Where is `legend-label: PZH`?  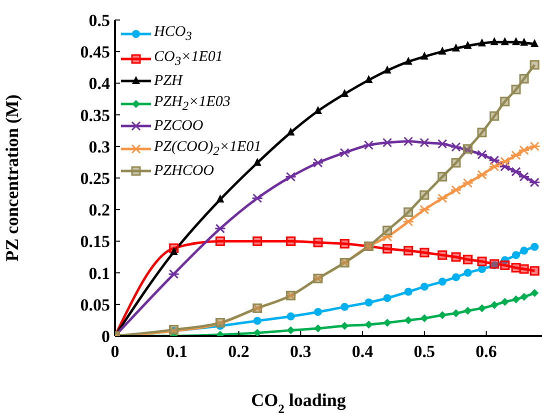
legend-label: PZH is located at coordinates (168, 81).